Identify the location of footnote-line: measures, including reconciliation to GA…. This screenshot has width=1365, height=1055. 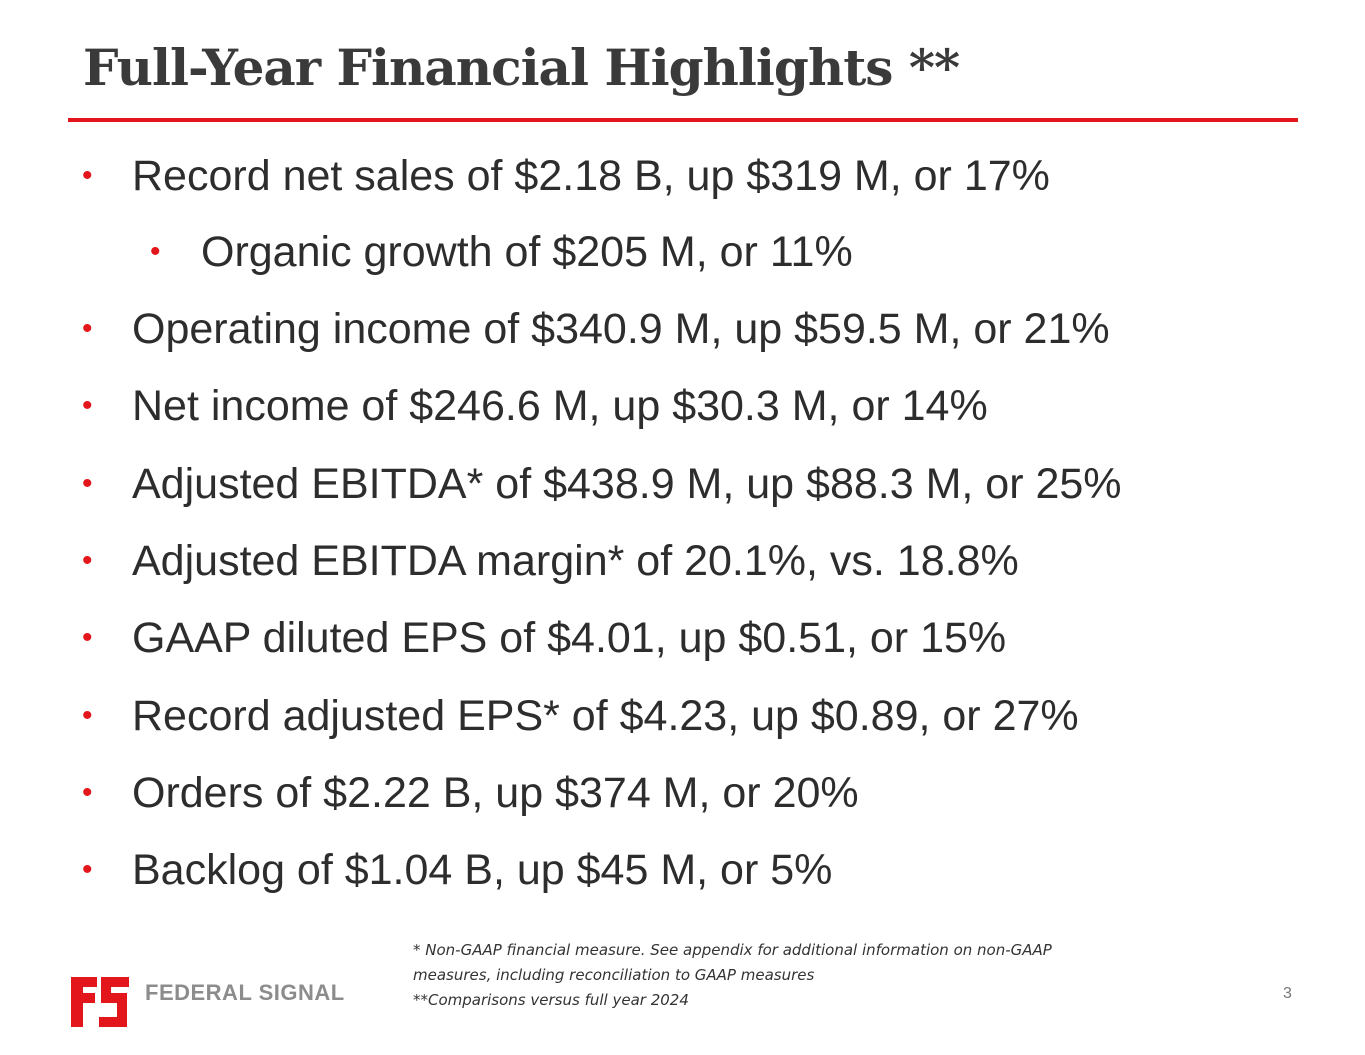
(614, 975).